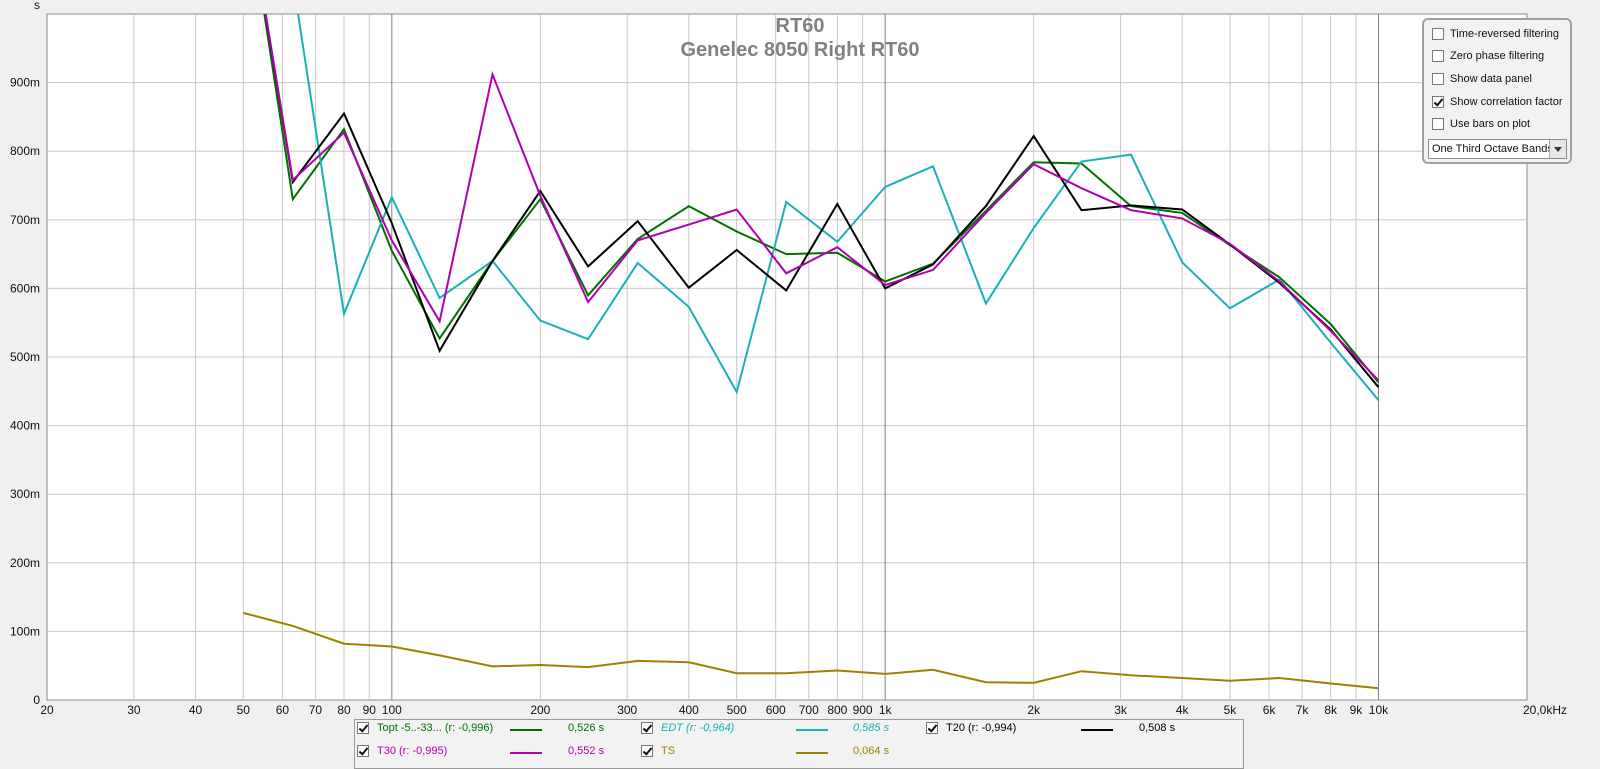 Image resolution: width=1600 pixels, height=769 pixels. I want to click on x-tick-label: 7k, so click(1303, 710).